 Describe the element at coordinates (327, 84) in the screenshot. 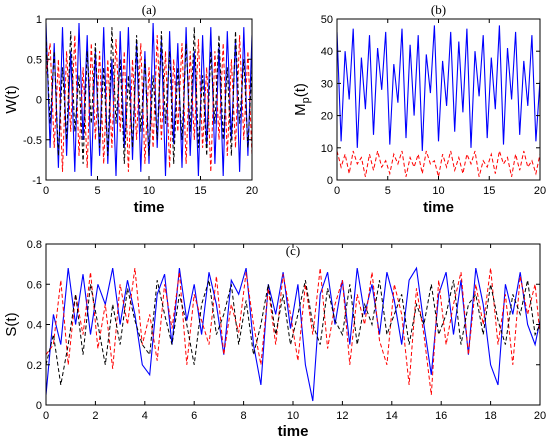

I see `y-tick-label: 30` at that location.